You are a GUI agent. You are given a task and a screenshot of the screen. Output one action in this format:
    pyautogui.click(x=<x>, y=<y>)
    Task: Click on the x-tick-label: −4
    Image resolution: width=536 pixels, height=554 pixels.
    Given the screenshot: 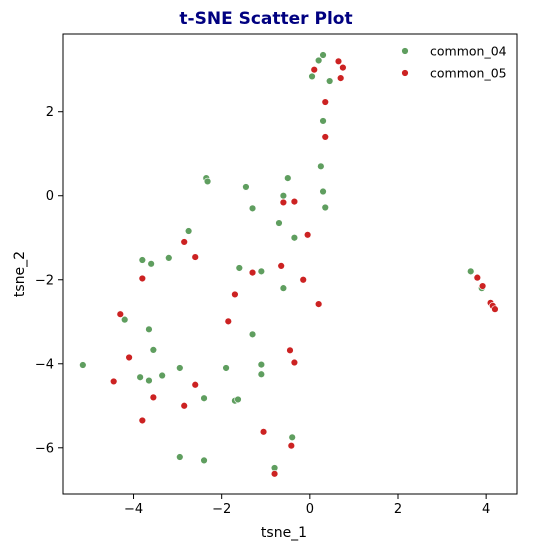 What is the action you would take?
    pyautogui.click(x=133, y=509)
    